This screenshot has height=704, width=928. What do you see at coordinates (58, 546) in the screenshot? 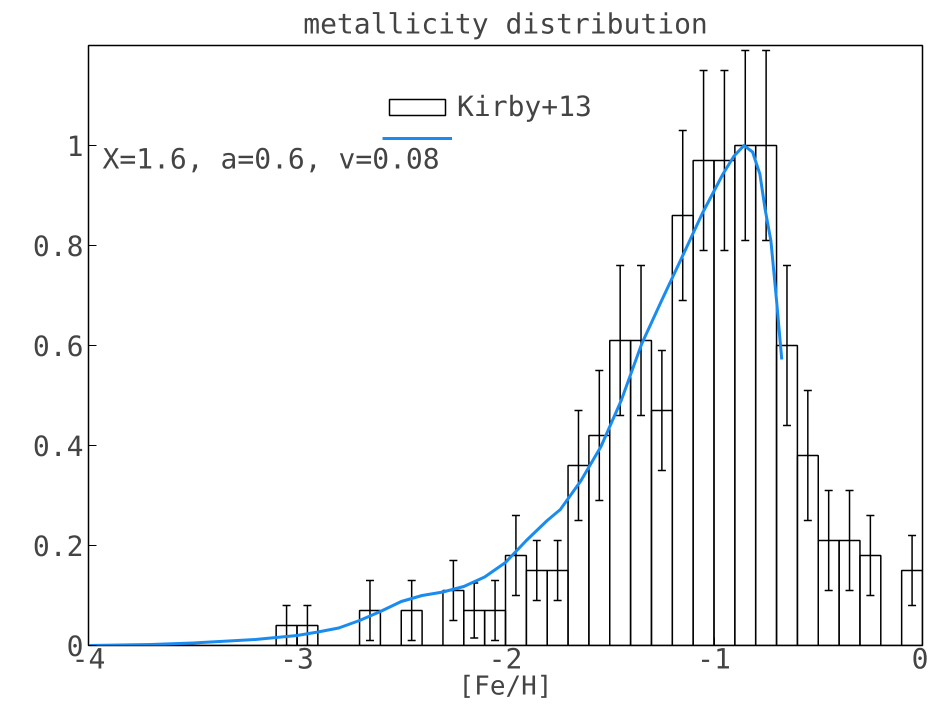
I see `y-tick-label: 0.2` at bounding box center [58, 546].